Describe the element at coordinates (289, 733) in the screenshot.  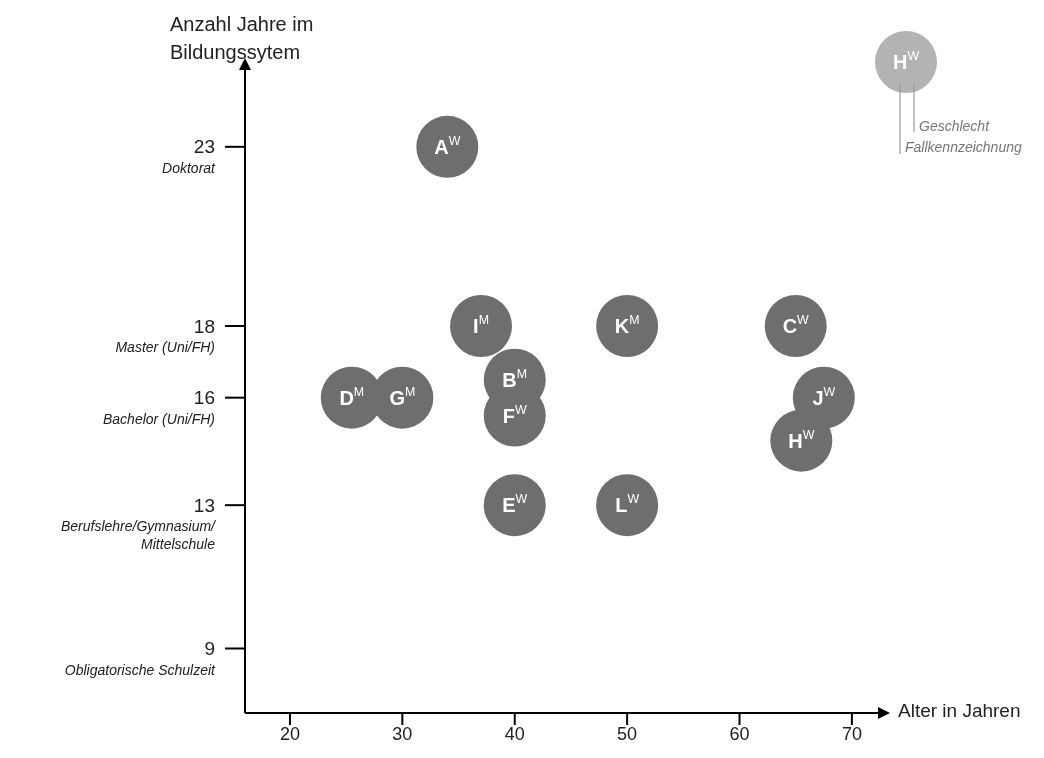
I see `x-tick-label: 20` at that location.